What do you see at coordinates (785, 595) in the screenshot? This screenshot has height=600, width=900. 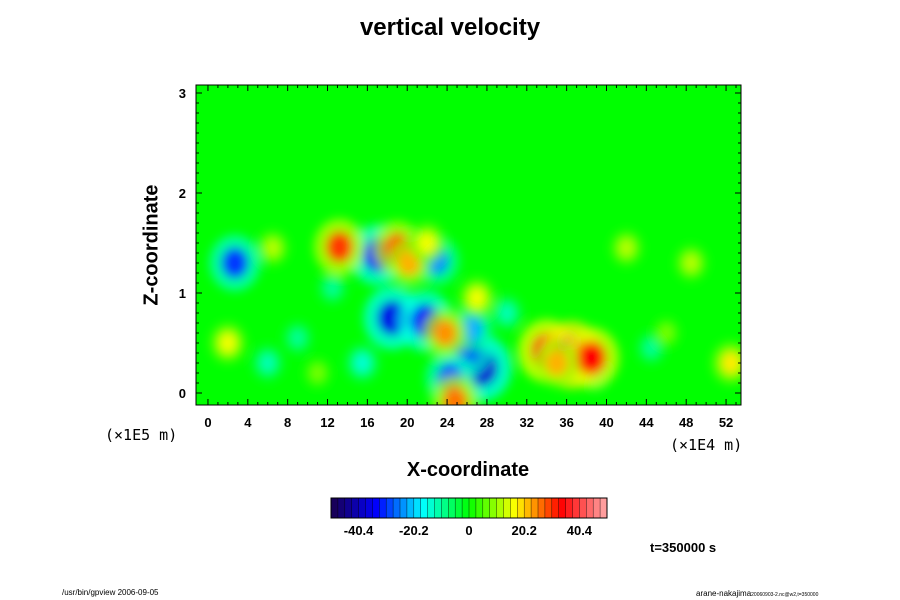 I see `footer-source-sub: 20060903-2.nc@w2,t=350000` at bounding box center [785, 595].